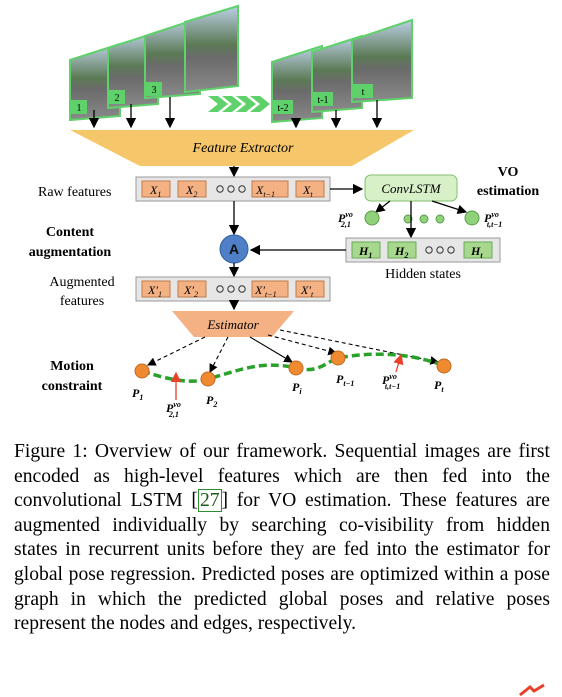 The width and height of the screenshot is (562, 697). I want to click on frame-label: 1, so click(79, 108).